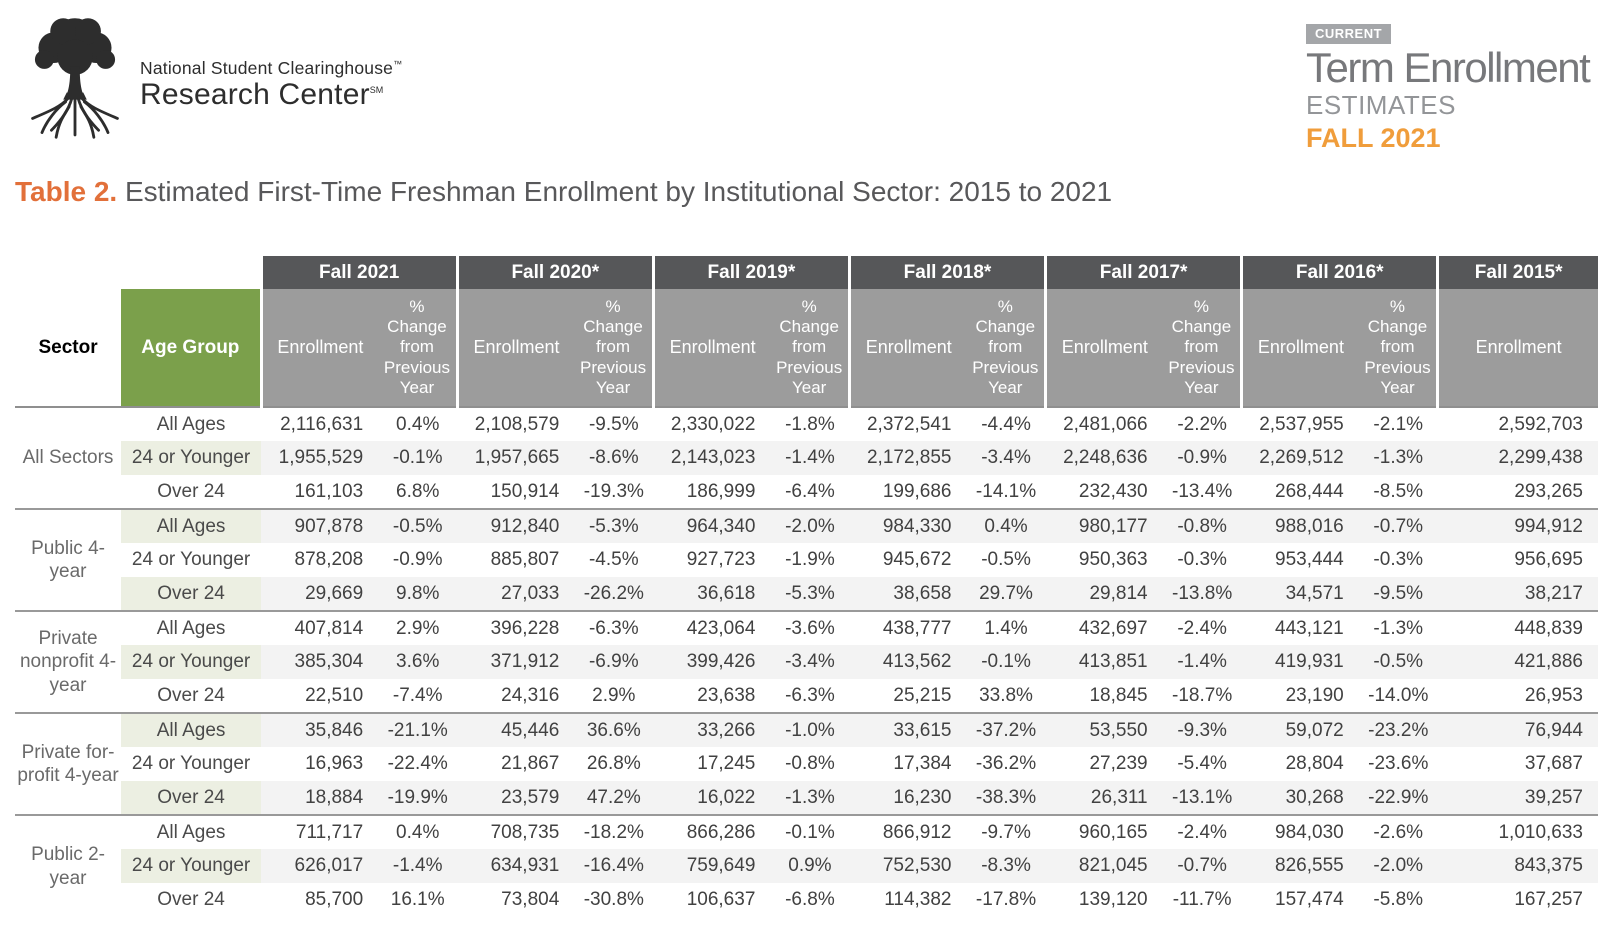 Image resolution: width=1600 pixels, height=941 pixels. I want to click on enrollment-value: 26,311, so click(1104, 798).